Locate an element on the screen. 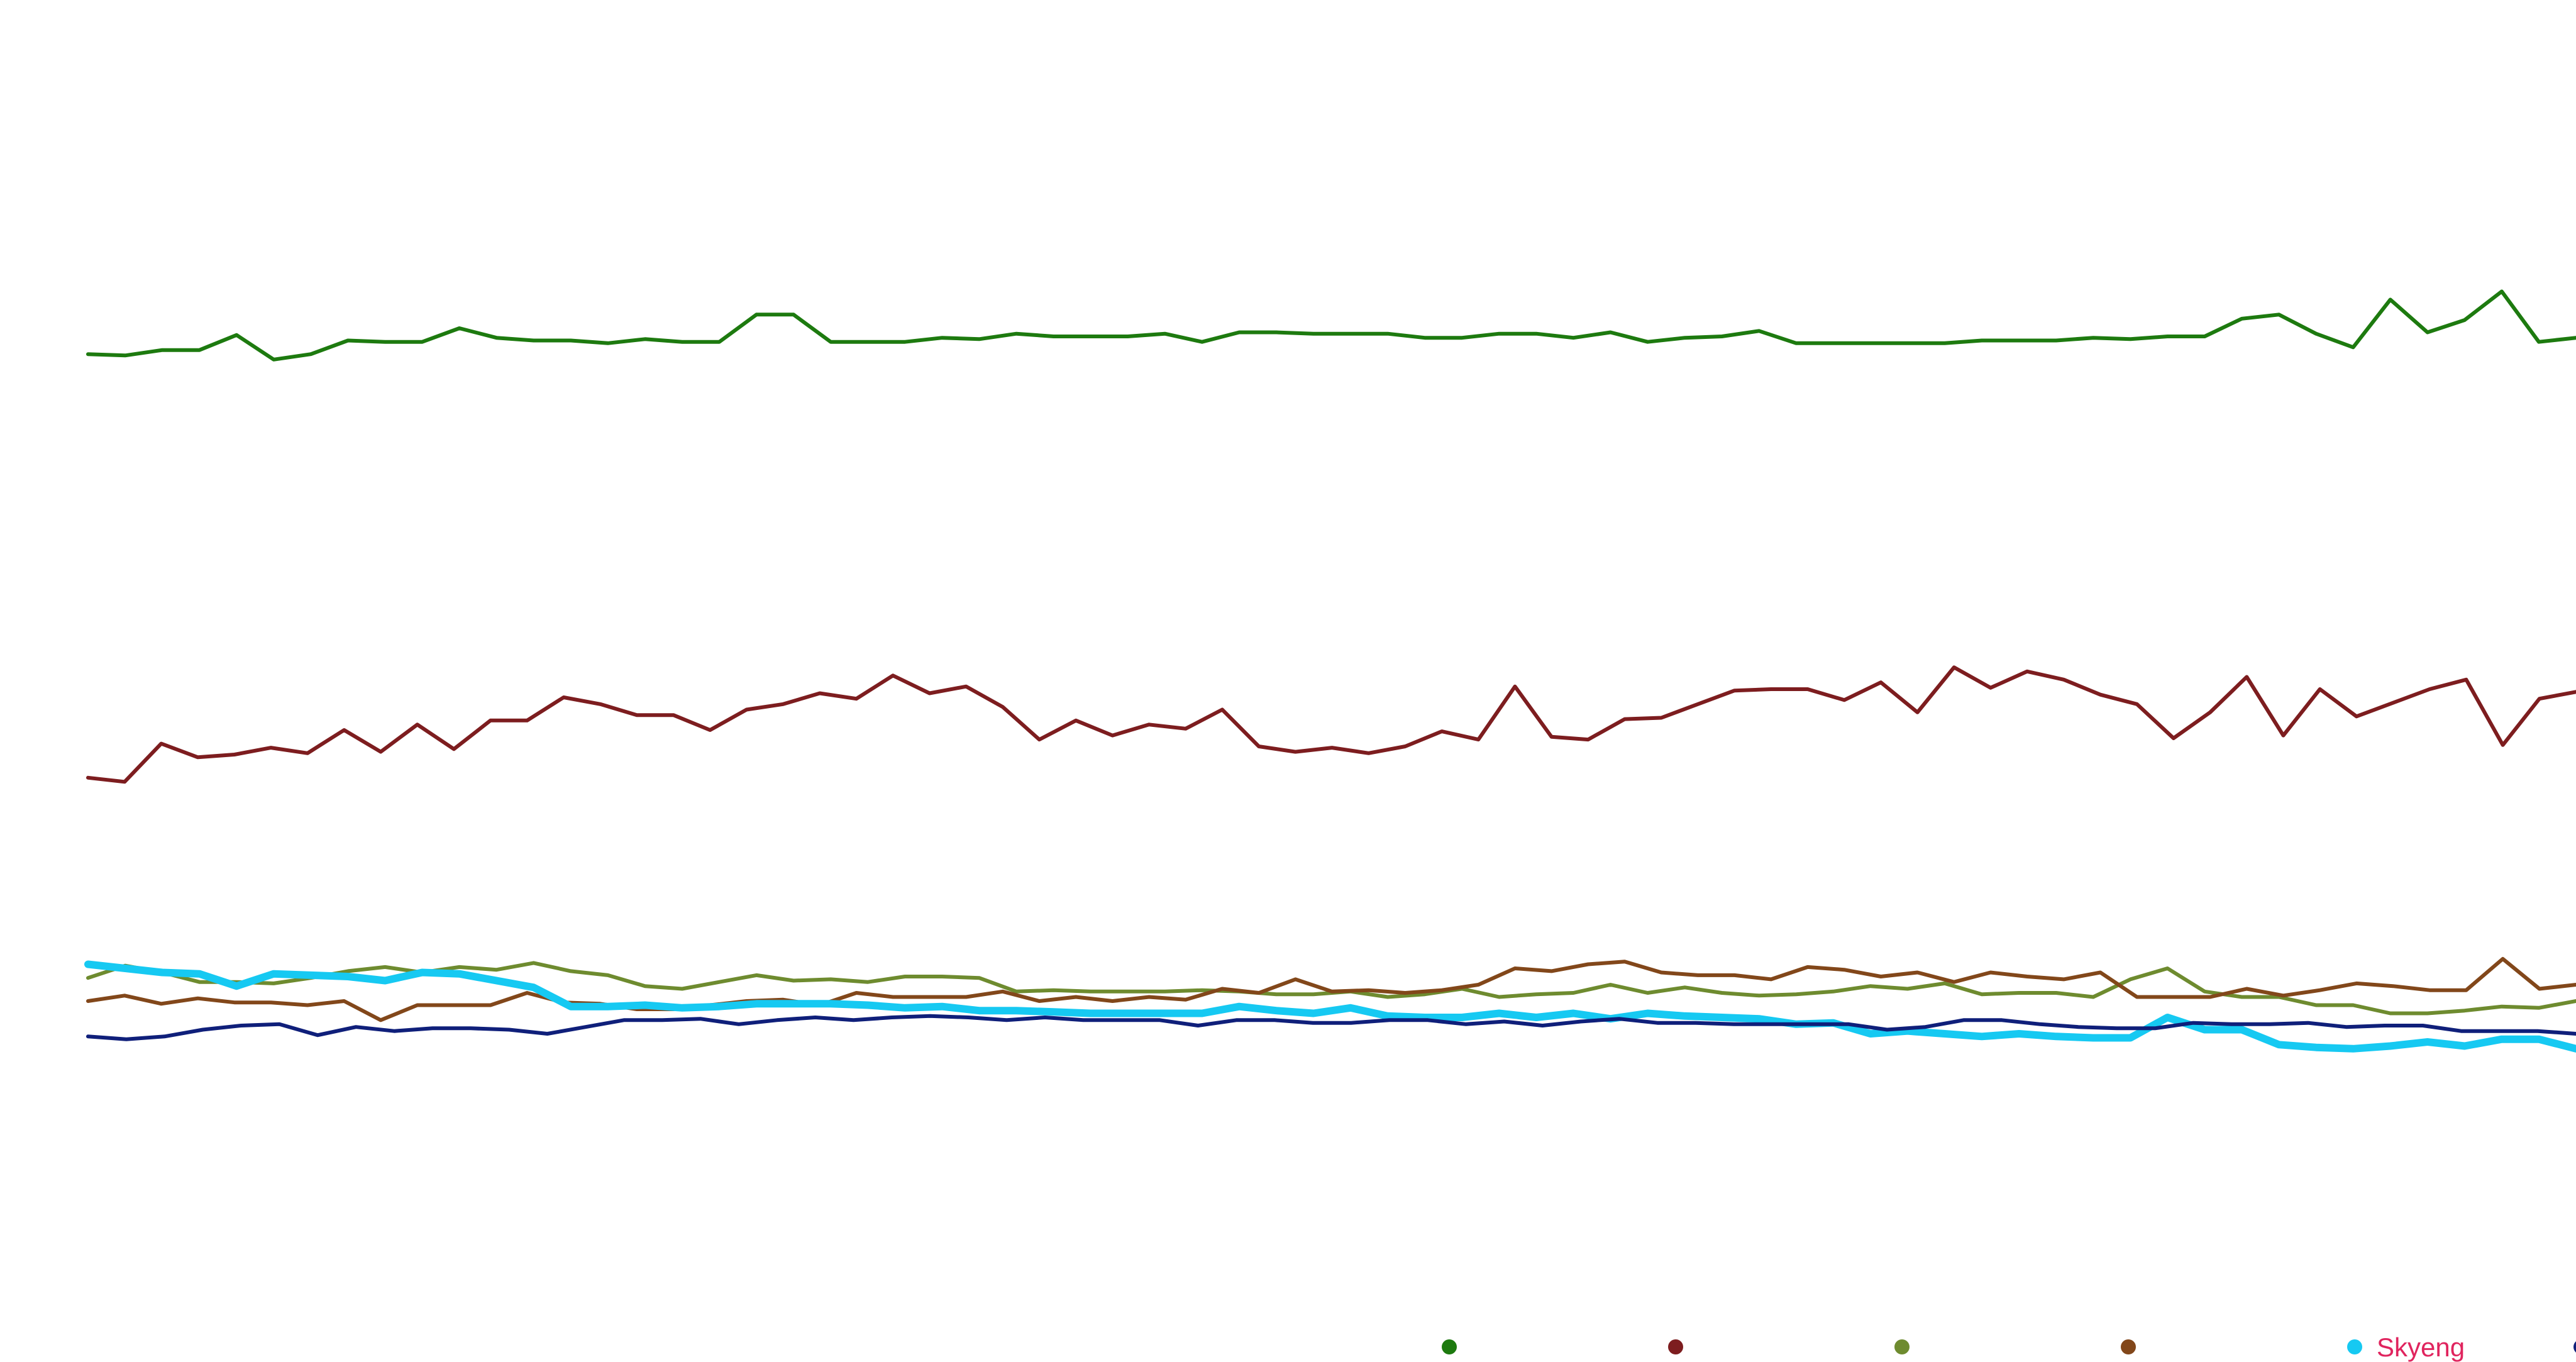  legend-label-4: Skyeng is located at coordinates (2421, 1347).